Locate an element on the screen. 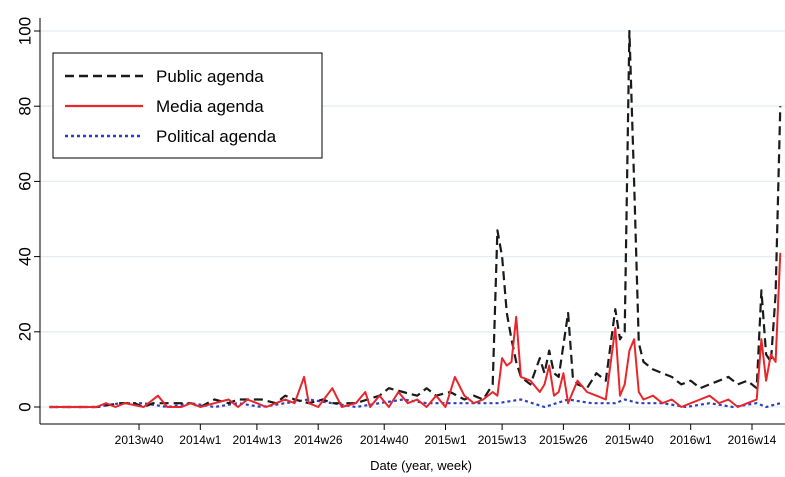  legend-label: Political agenda is located at coordinates (216, 136).